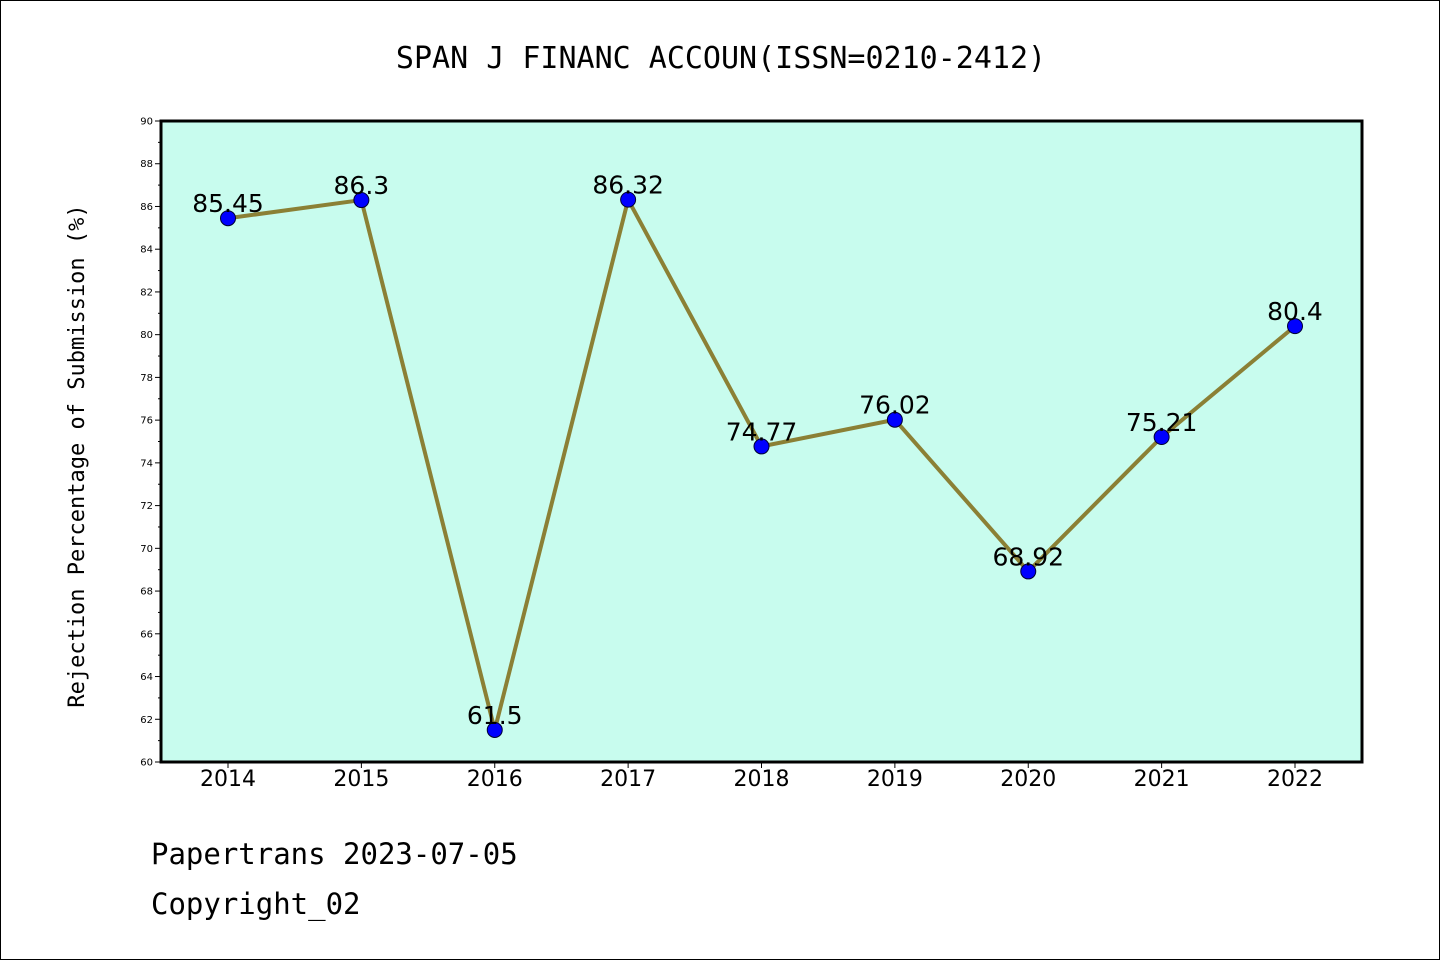 This screenshot has height=961, width=1440. What do you see at coordinates (146, 549) in the screenshot?
I see `y-tick-label: 70` at bounding box center [146, 549].